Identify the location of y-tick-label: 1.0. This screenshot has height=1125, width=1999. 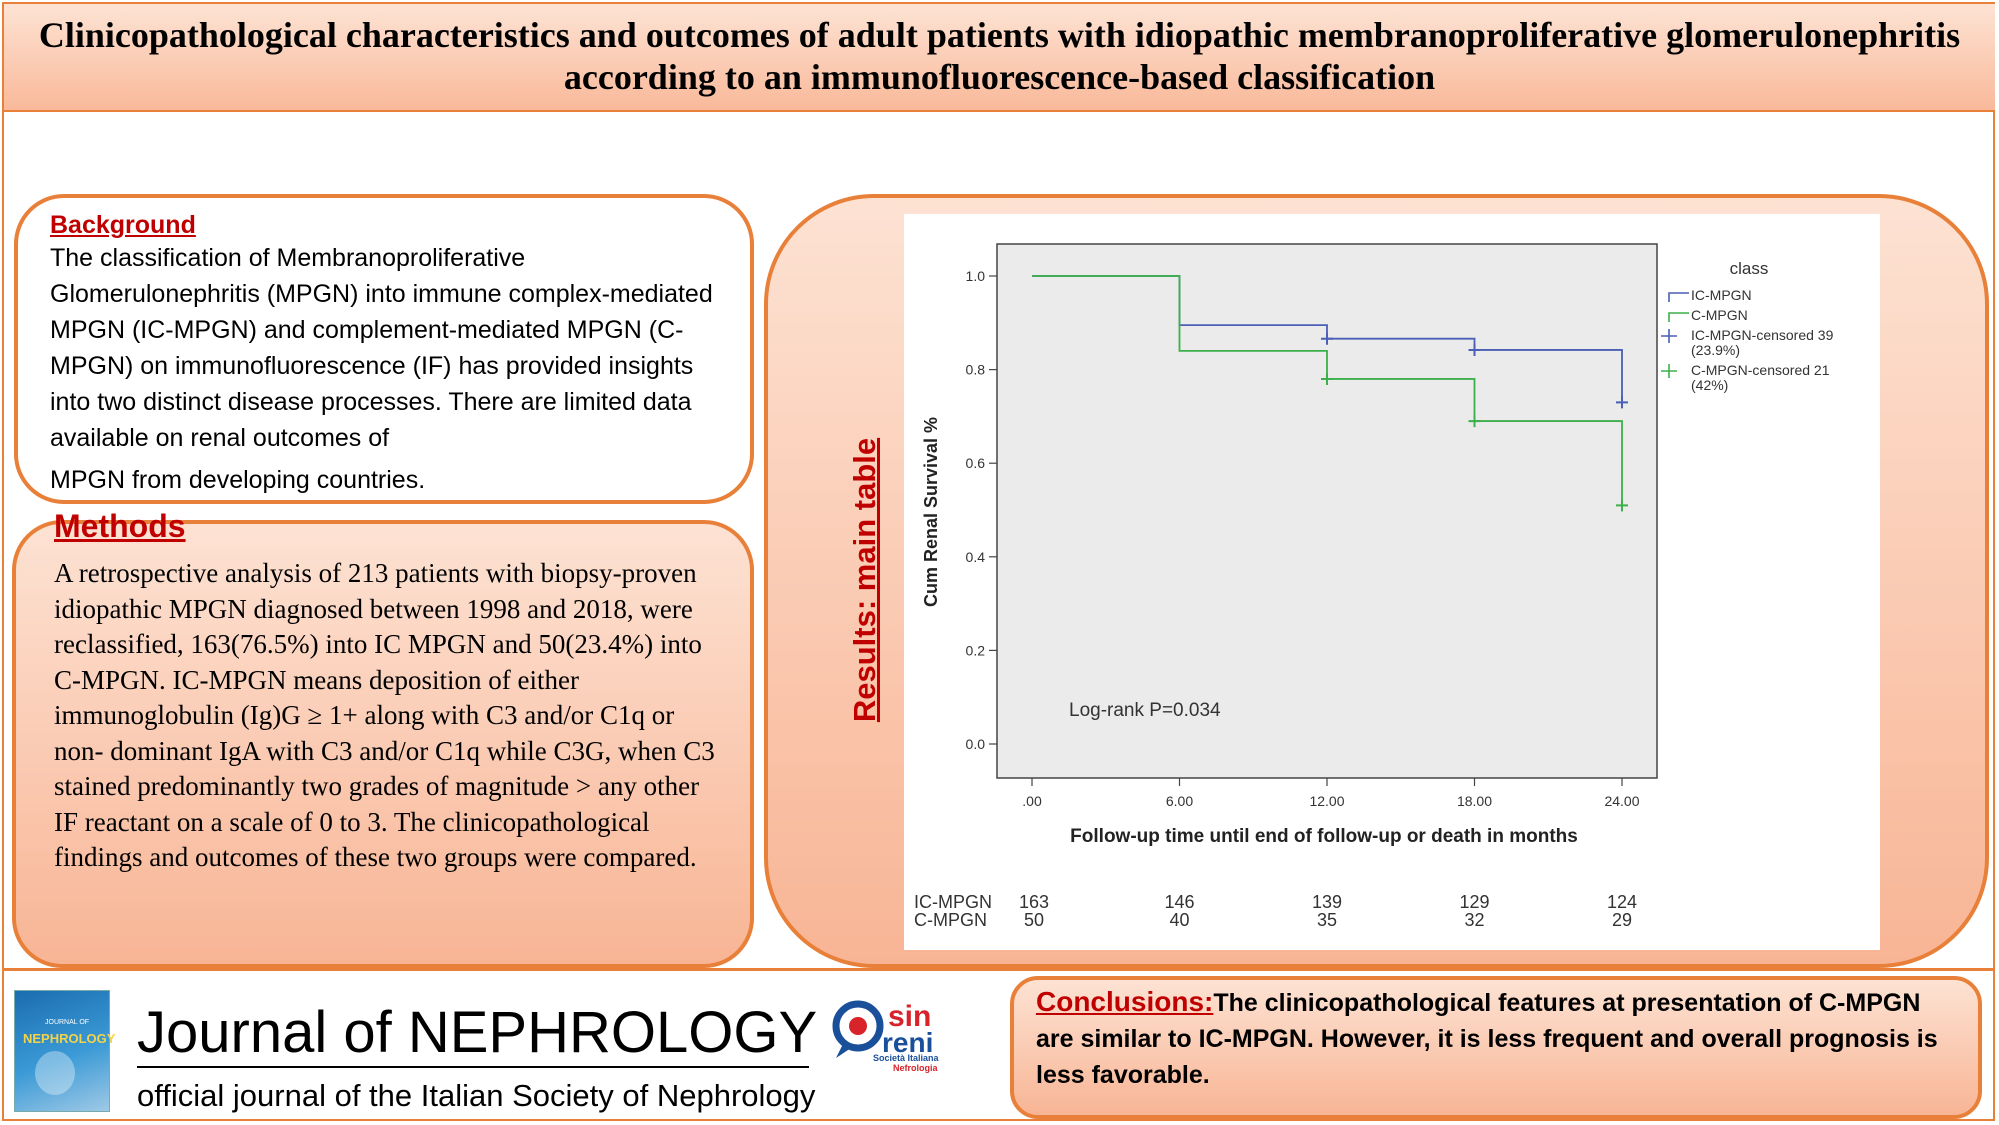
(976, 276).